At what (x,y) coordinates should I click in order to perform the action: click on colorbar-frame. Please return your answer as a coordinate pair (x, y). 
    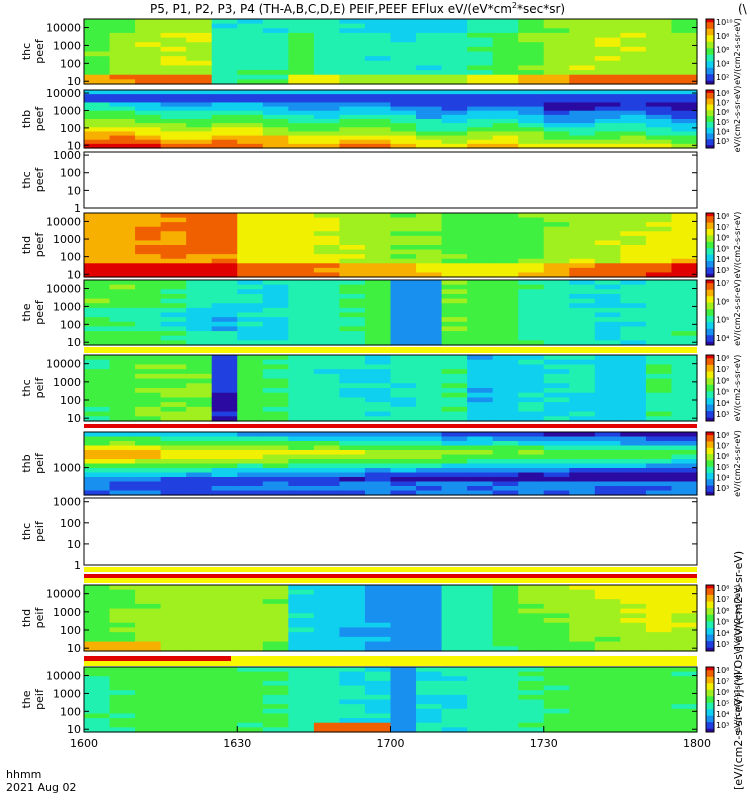
    Looking at the image, I should click on (710, 119).